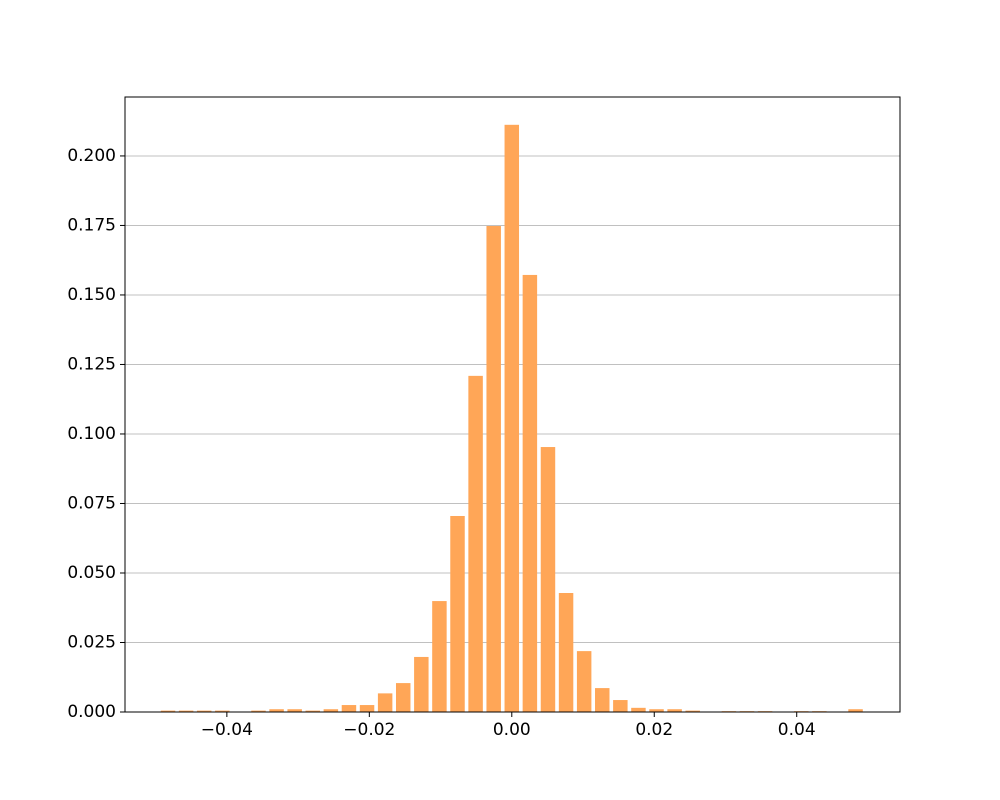 The height and width of the screenshot is (800, 1000). Describe the element at coordinates (797, 730) in the screenshot. I see `x-tick-label: 0.04` at that location.